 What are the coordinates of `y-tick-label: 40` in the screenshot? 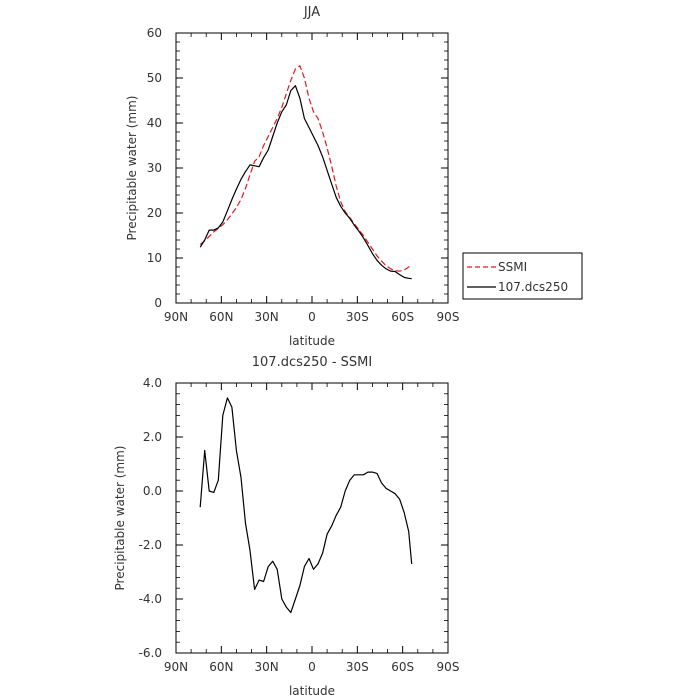 It's located at (154, 123).